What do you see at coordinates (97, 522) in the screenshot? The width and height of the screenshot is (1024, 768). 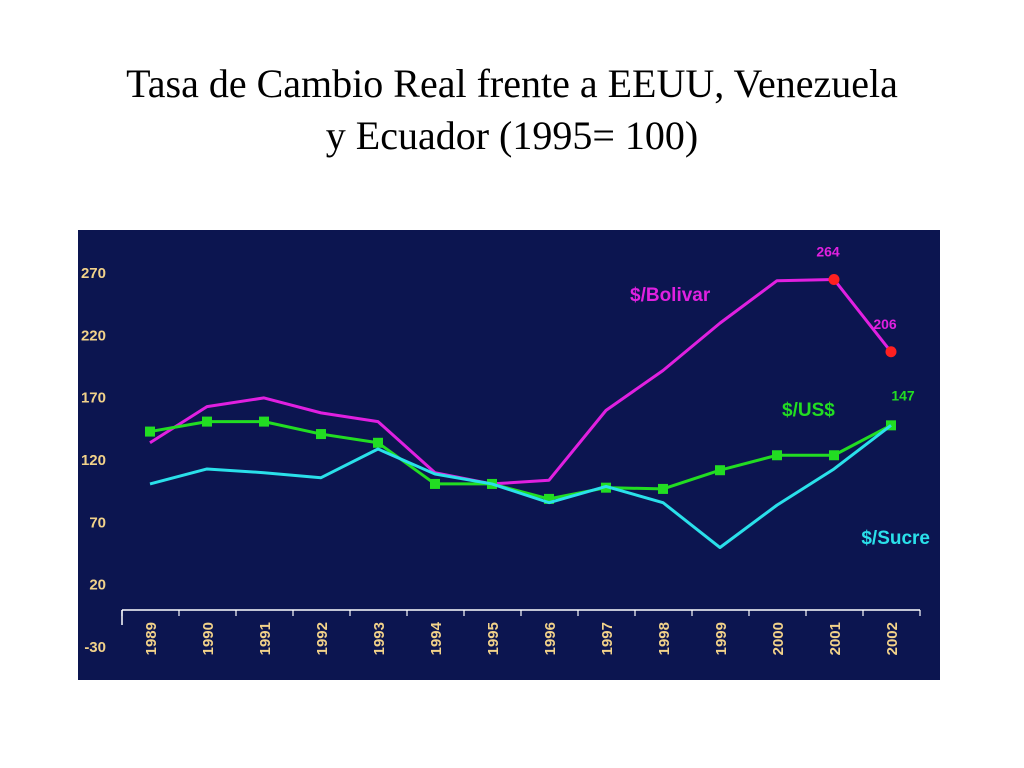 I see `y-tick-label: 70` at bounding box center [97, 522].